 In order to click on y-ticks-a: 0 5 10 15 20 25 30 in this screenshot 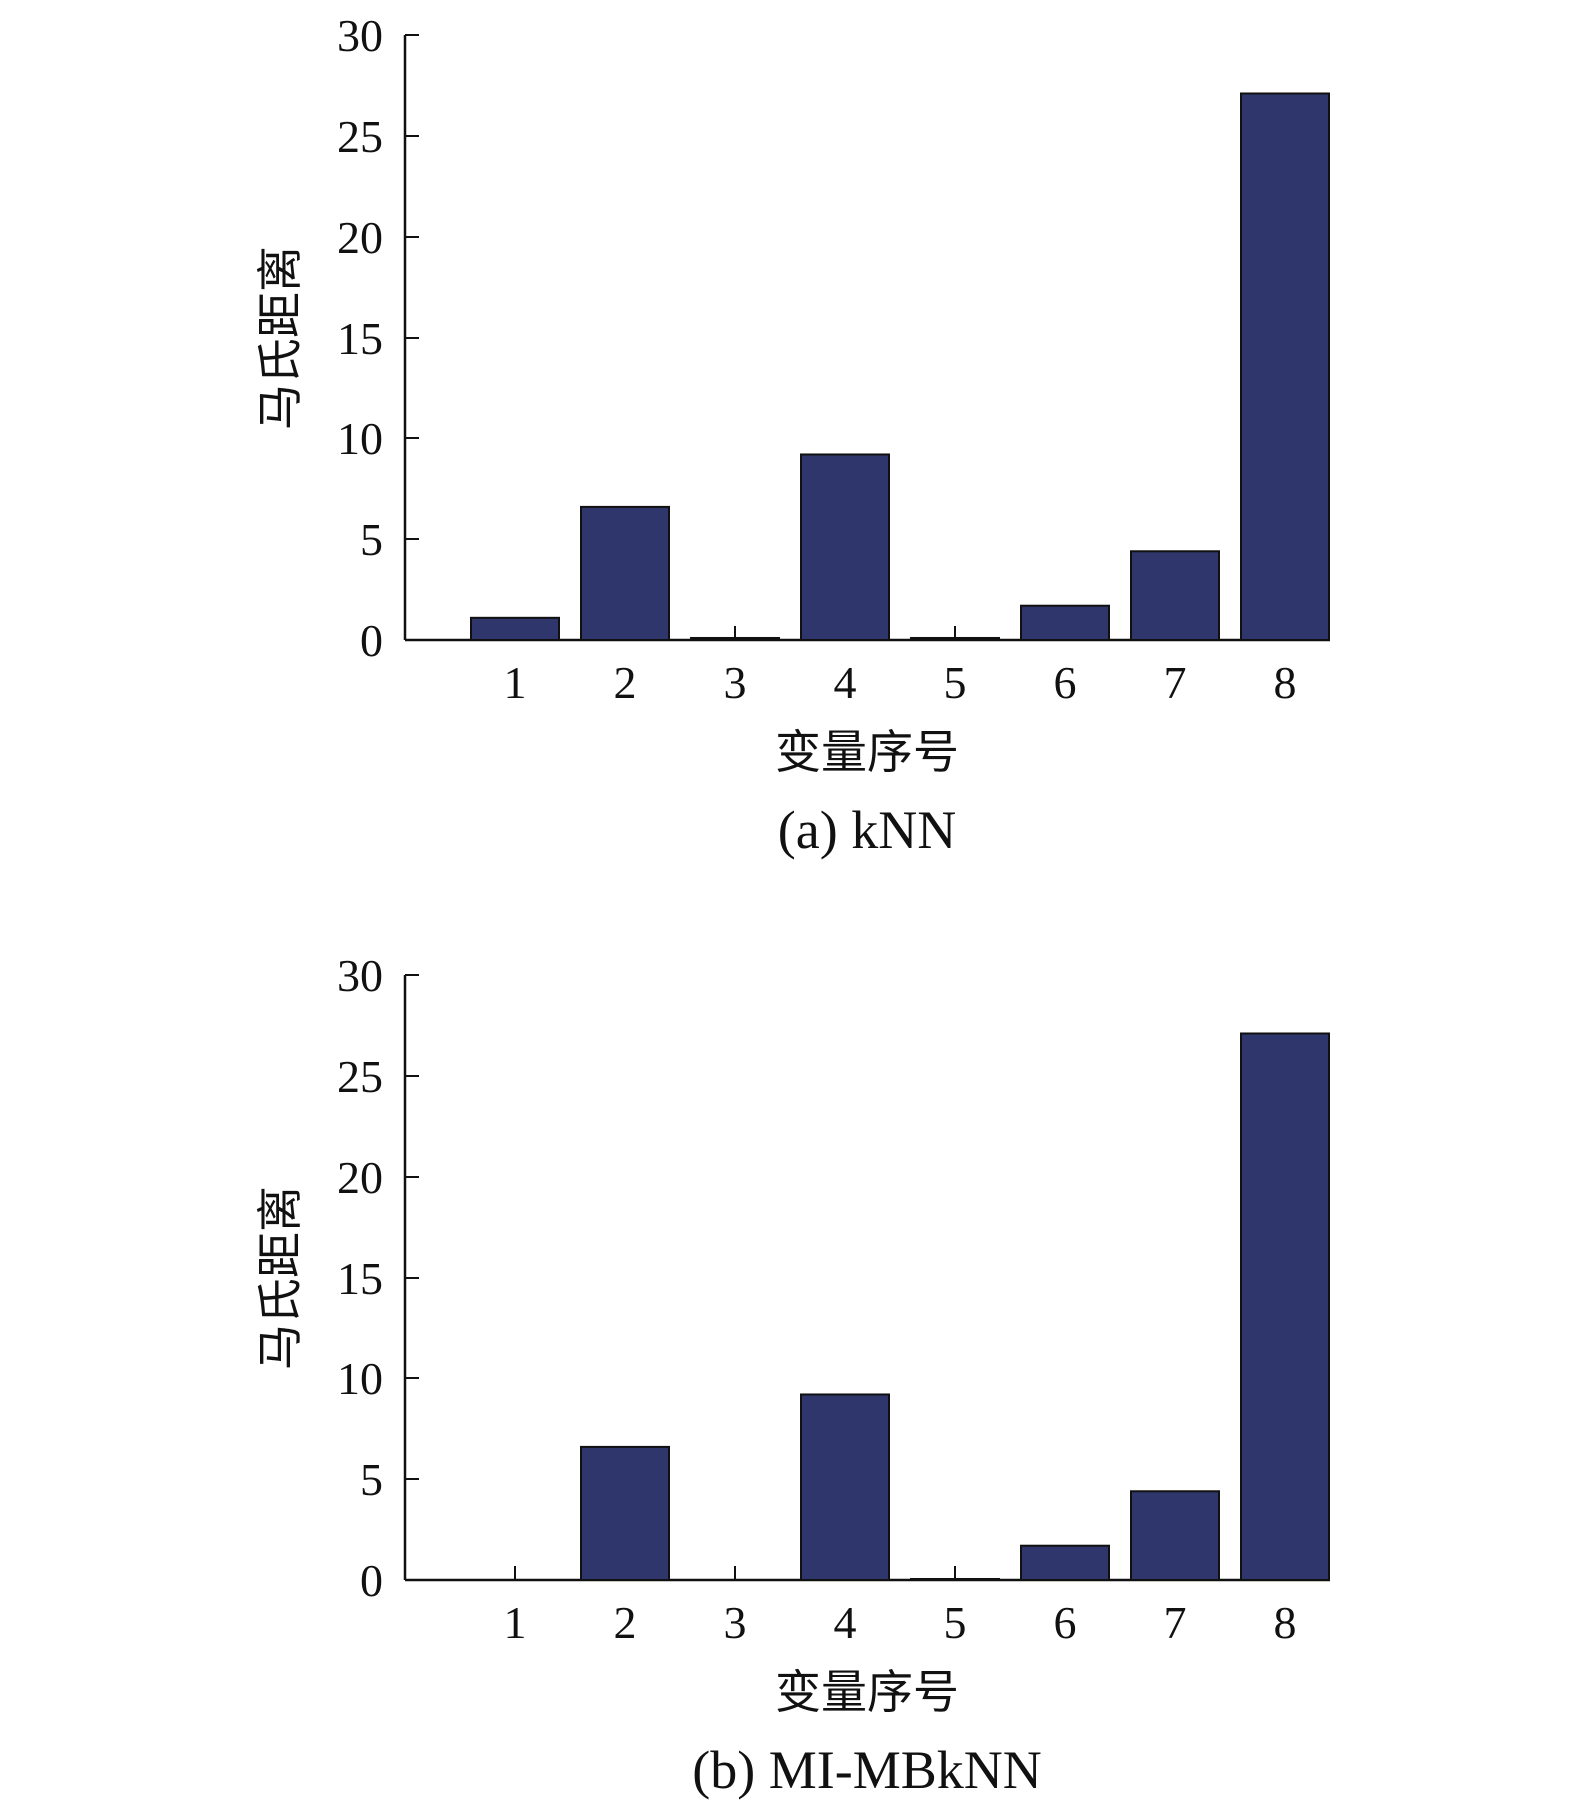, I will do `click(378, 338)`.